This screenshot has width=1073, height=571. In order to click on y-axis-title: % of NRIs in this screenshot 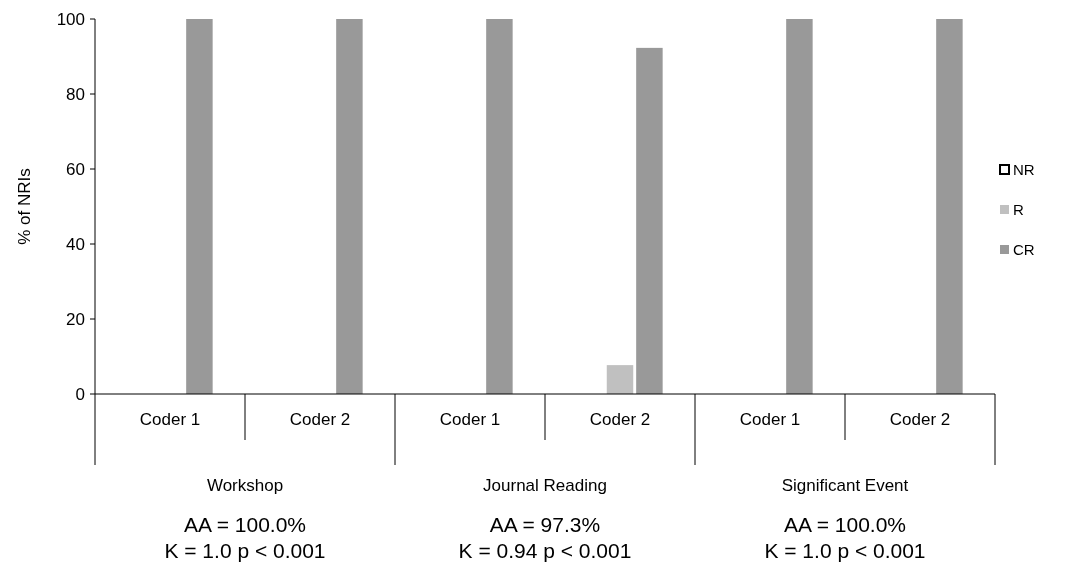, I will do `click(24, 206)`.